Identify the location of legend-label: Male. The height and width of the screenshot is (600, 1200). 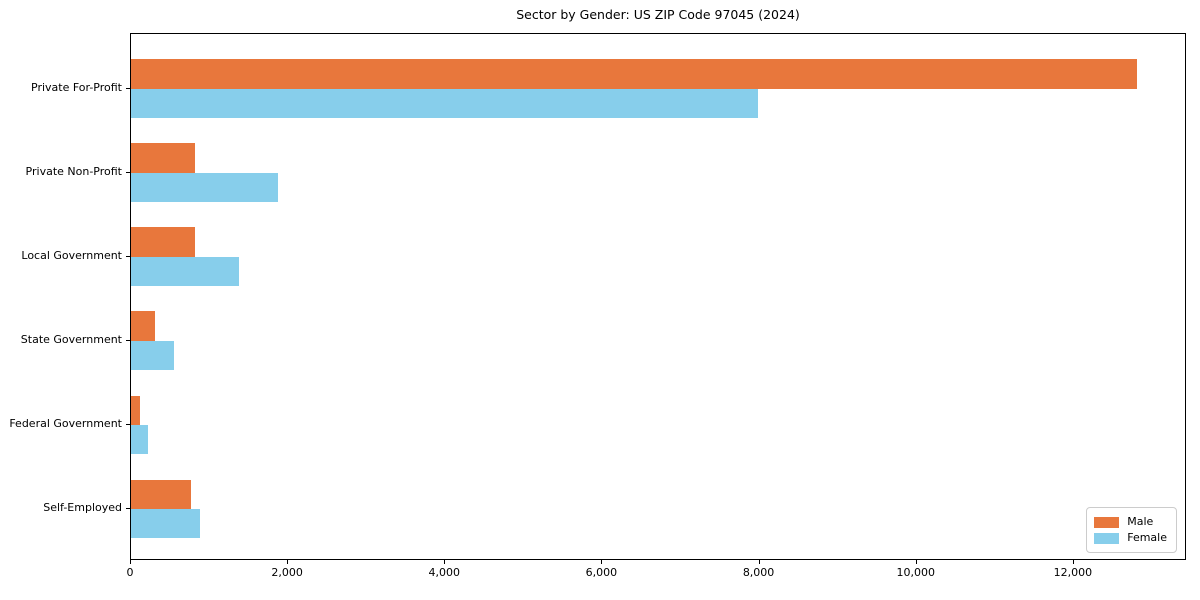
(1140, 521).